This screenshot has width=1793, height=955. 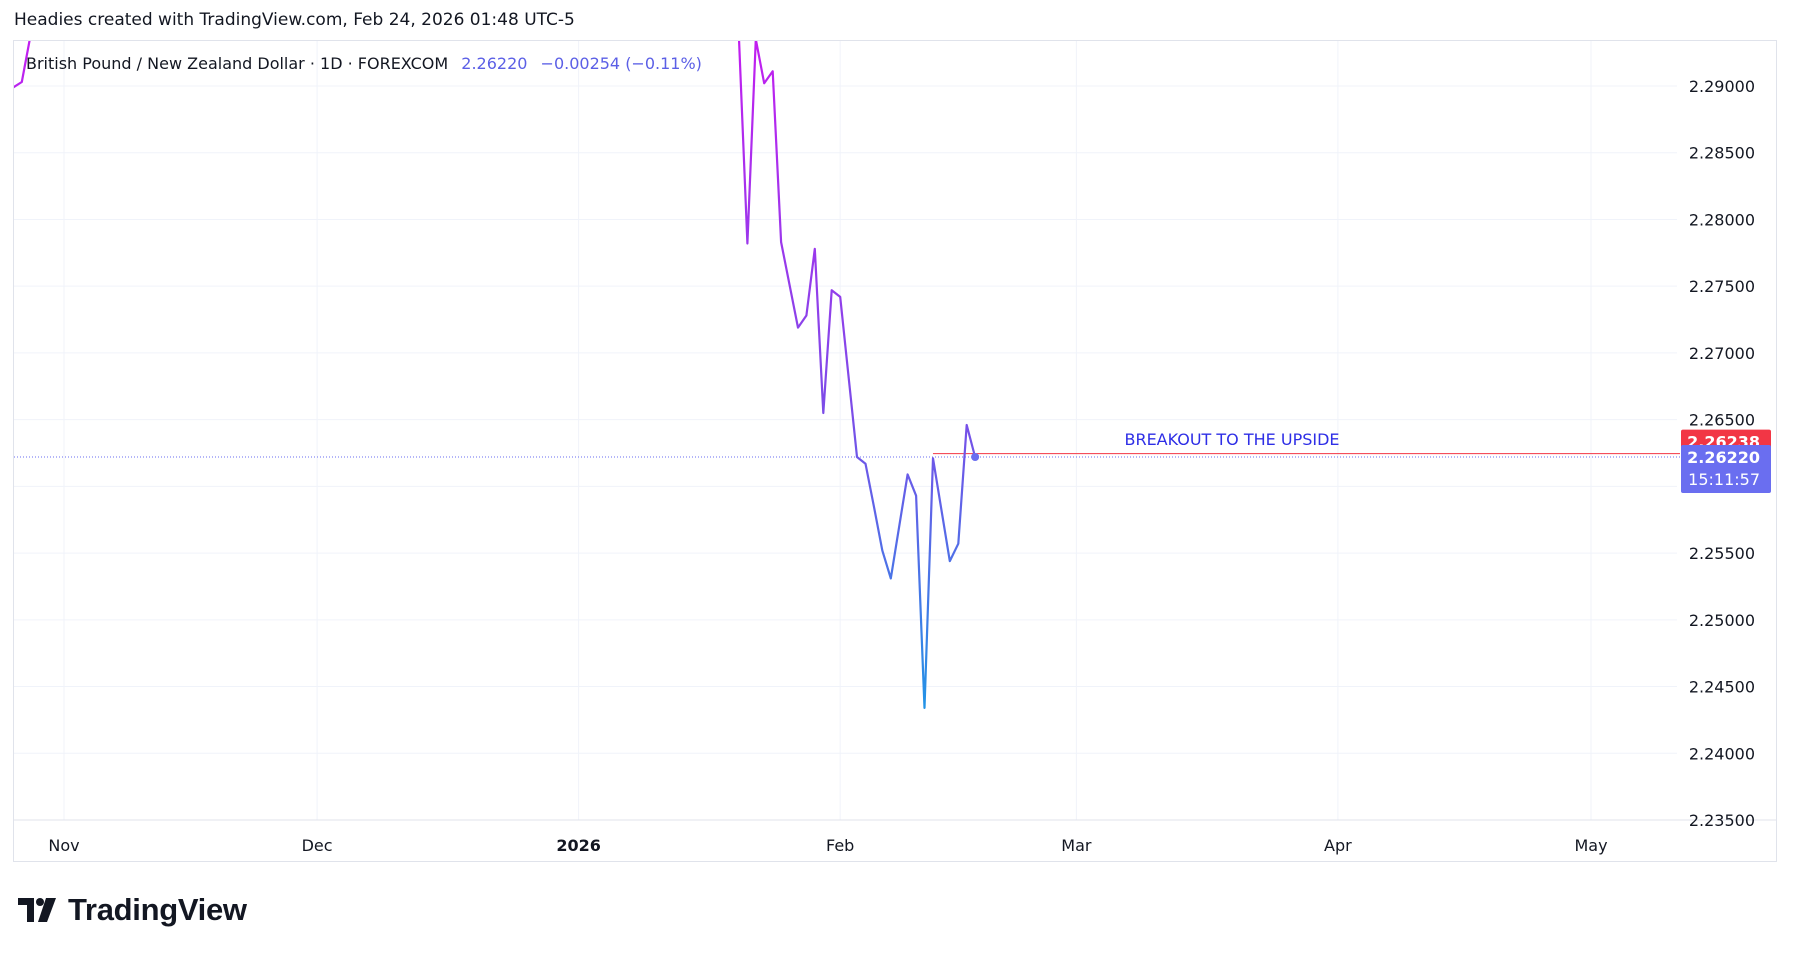 I want to click on x-tick-label: Nov, so click(x=63, y=845).